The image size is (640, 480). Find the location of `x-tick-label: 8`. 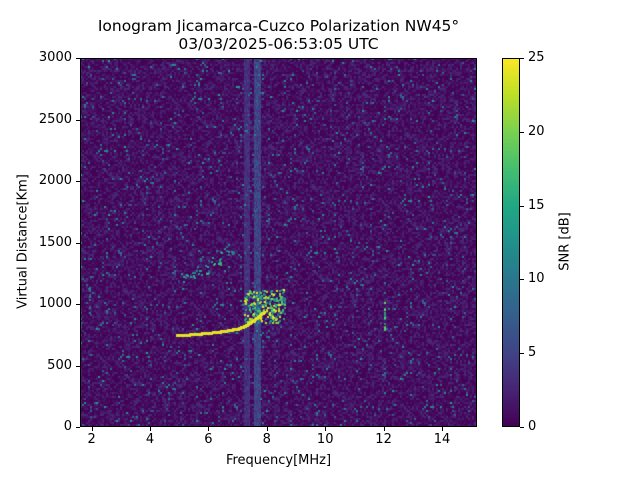

x-tick-label: 8 is located at coordinates (266, 439).